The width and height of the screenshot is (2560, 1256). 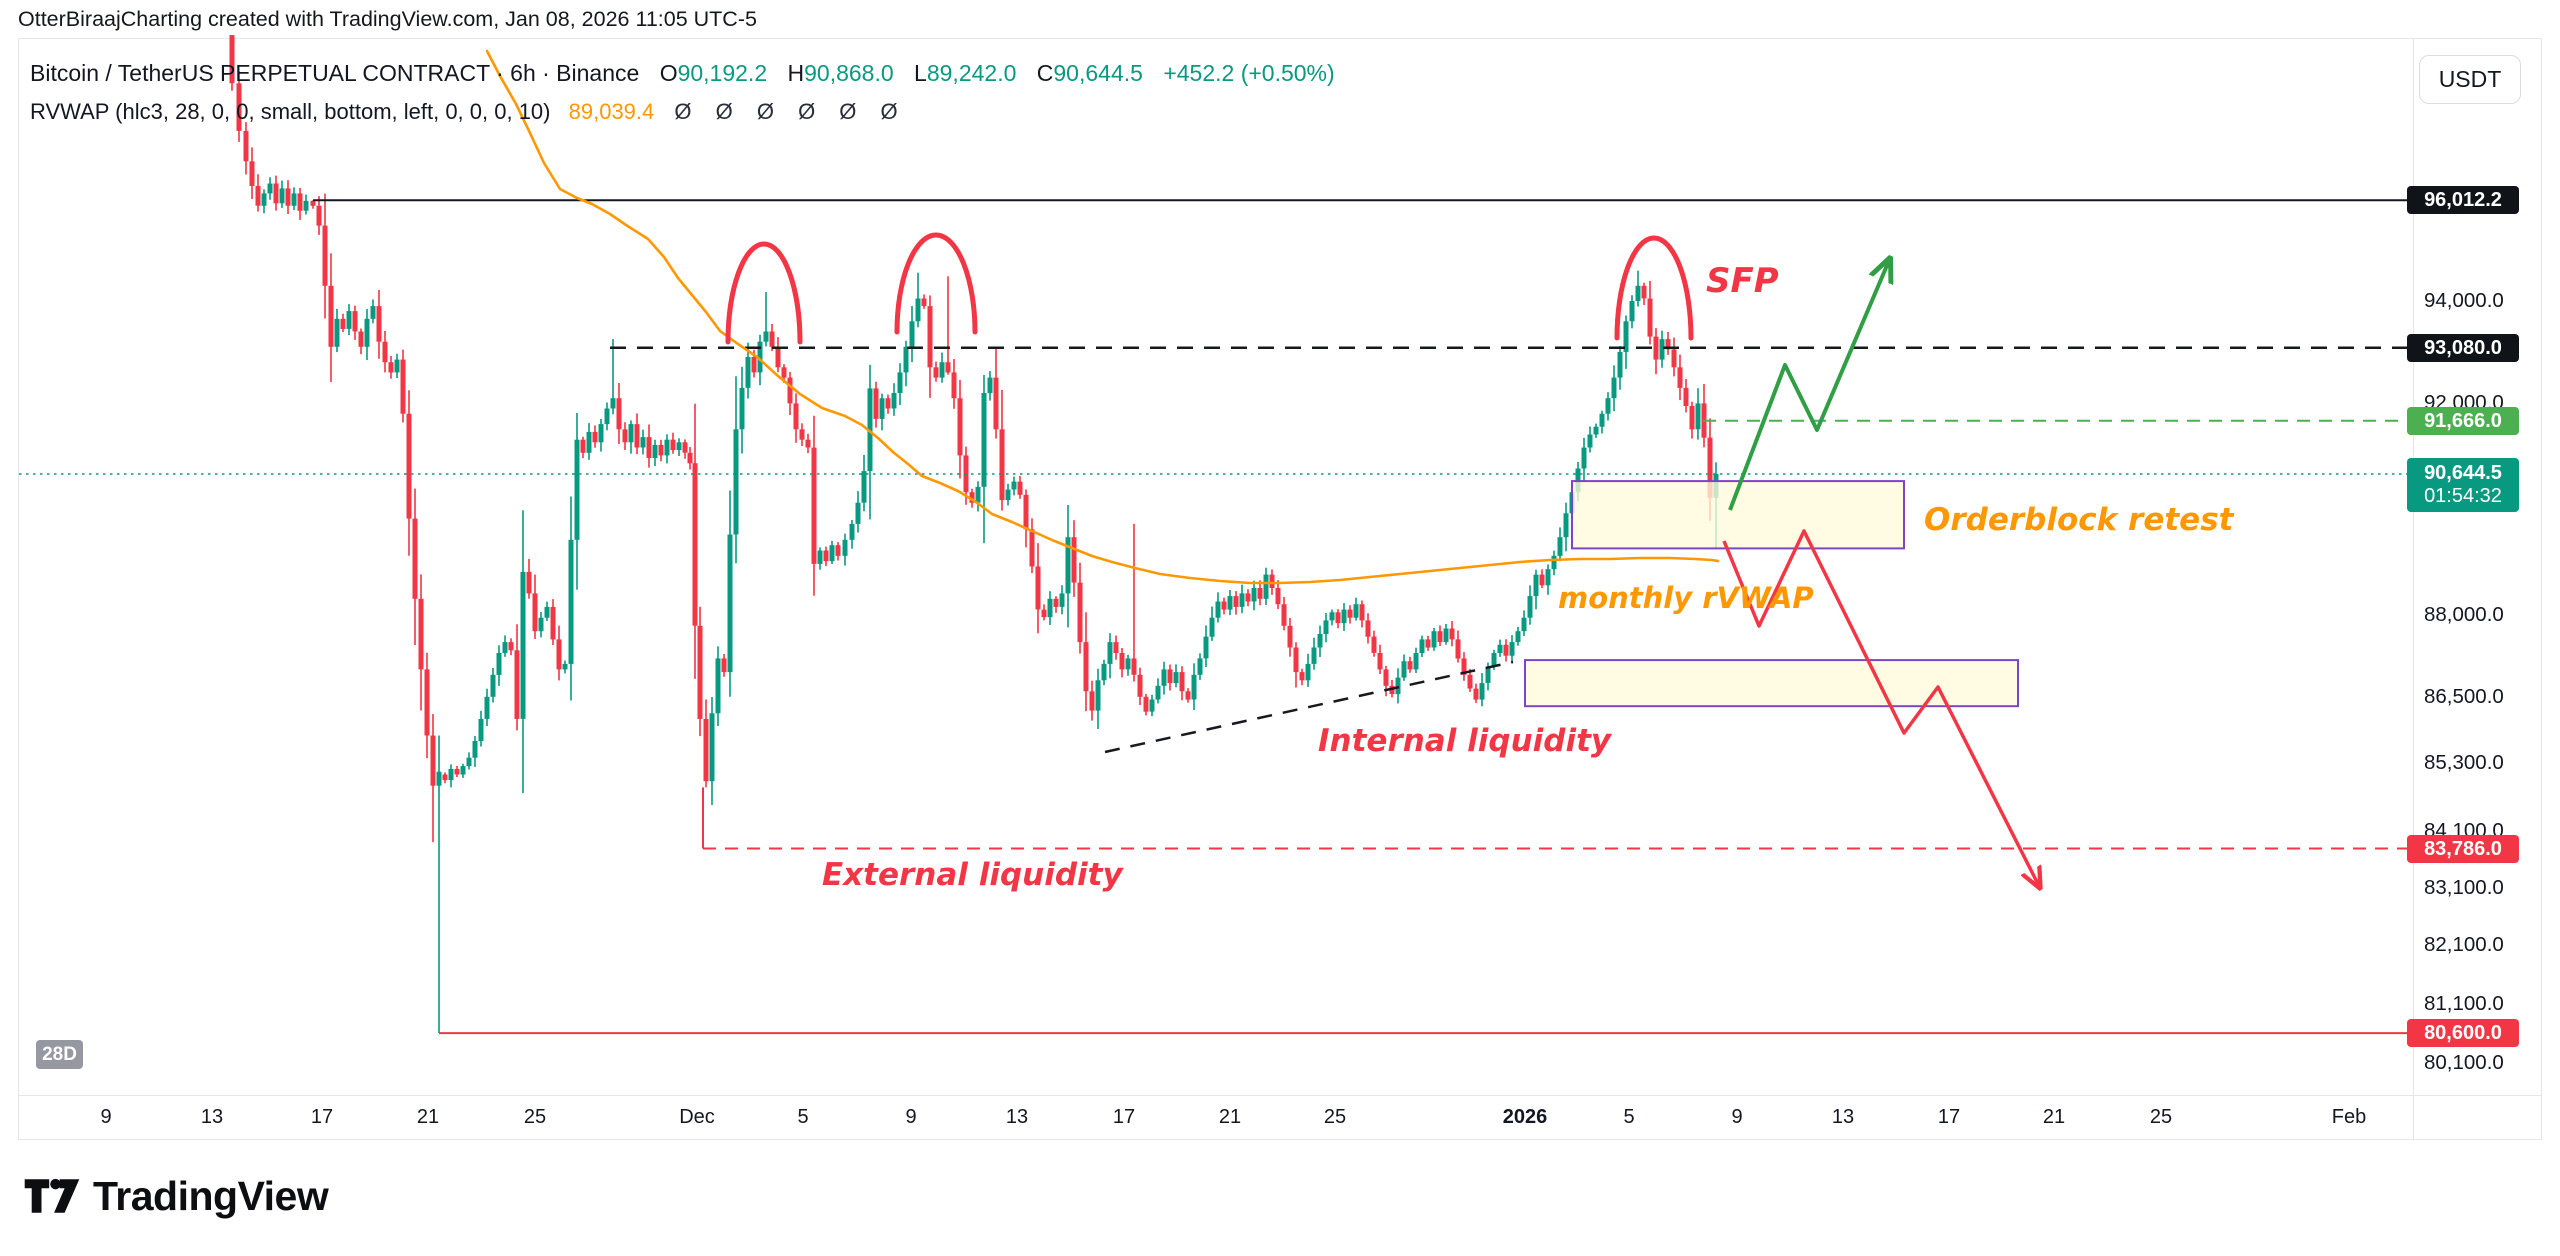 What do you see at coordinates (2464, 1062) in the screenshot?
I see `price-tick-label: 80,100.0` at bounding box center [2464, 1062].